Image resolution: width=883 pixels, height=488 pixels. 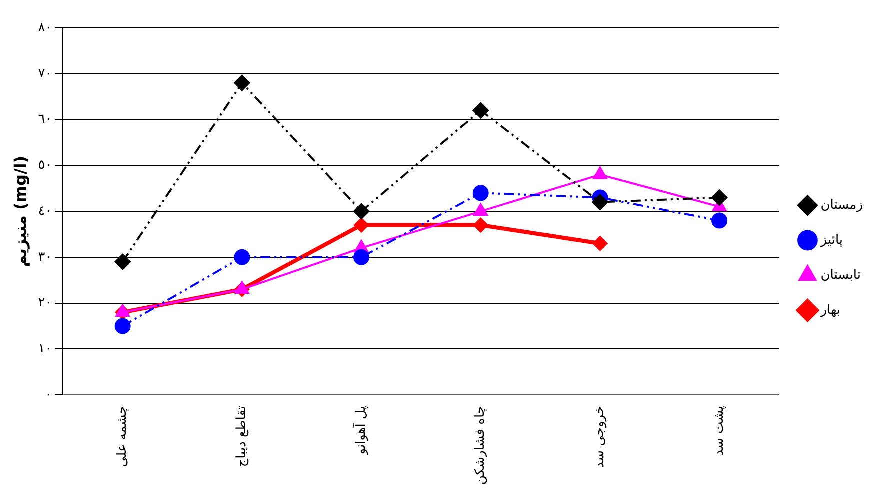 What do you see at coordinates (20, 212) in the screenshot?
I see `y-axis-title: منیزیم (mg/l)` at bounding box center [20, 212].